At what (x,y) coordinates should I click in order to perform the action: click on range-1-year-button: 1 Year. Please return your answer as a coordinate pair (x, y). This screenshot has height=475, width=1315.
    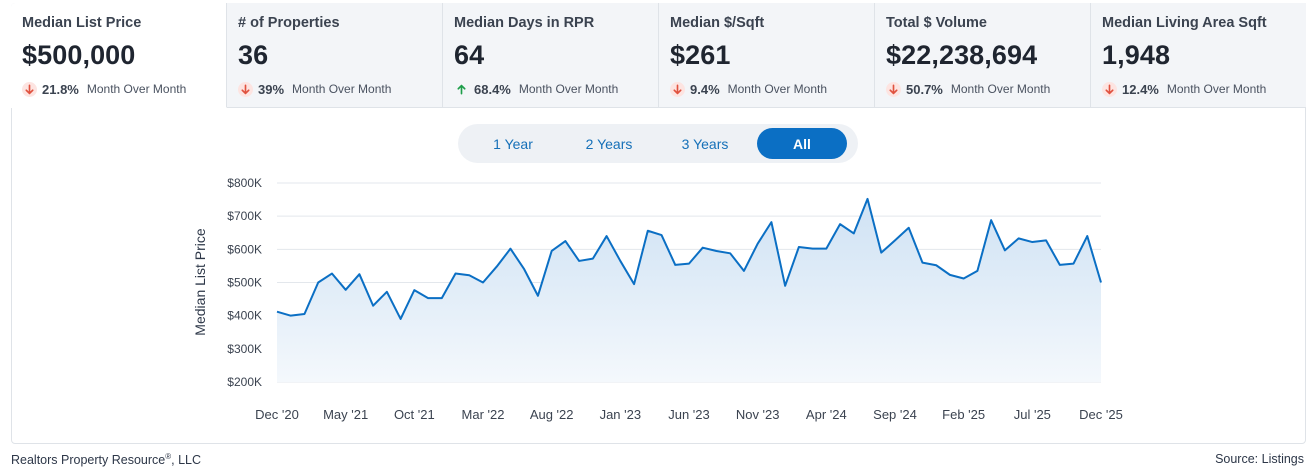
    Looking at the image, I should click on (513, 143).